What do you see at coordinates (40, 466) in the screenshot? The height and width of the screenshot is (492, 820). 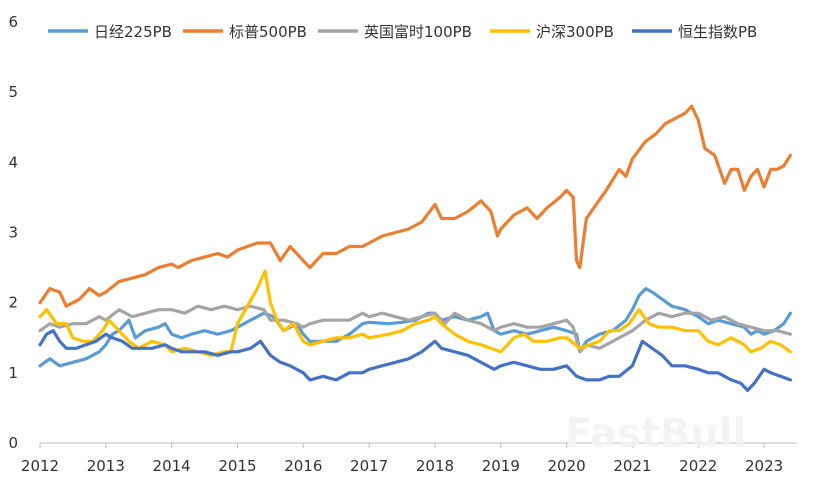 I see `x-tick-label: 2012` at bounding box center [40, 466].